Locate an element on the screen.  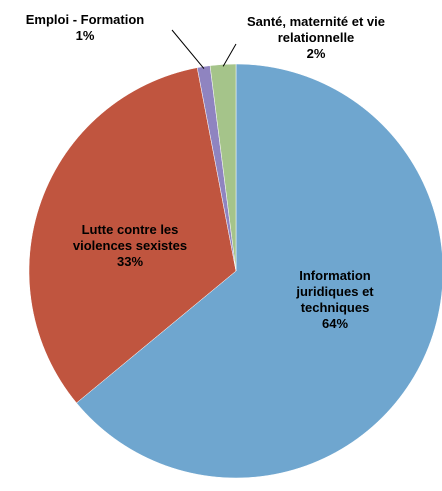
pie-slice is located at coordinates (223, 167).